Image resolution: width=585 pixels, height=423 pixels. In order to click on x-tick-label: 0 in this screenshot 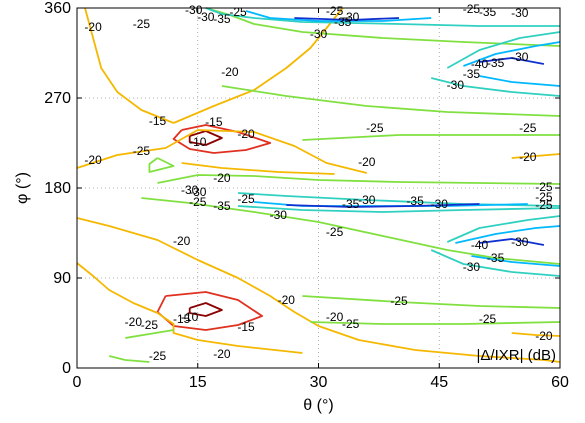, I will do `click(77, 382)`.